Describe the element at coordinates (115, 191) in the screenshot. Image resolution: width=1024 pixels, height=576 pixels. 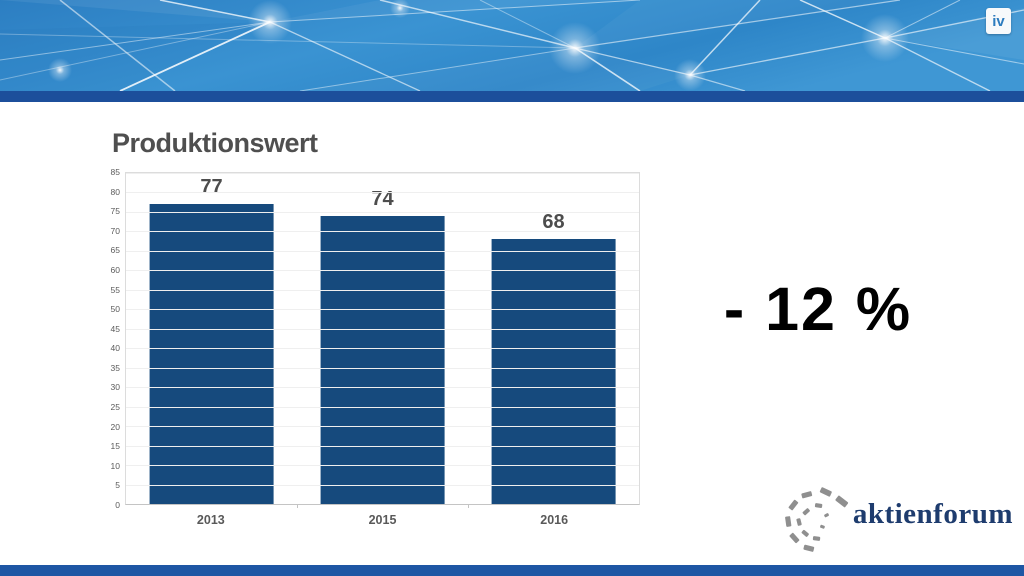
I see `y-axis-tick-label: 80` at that location.